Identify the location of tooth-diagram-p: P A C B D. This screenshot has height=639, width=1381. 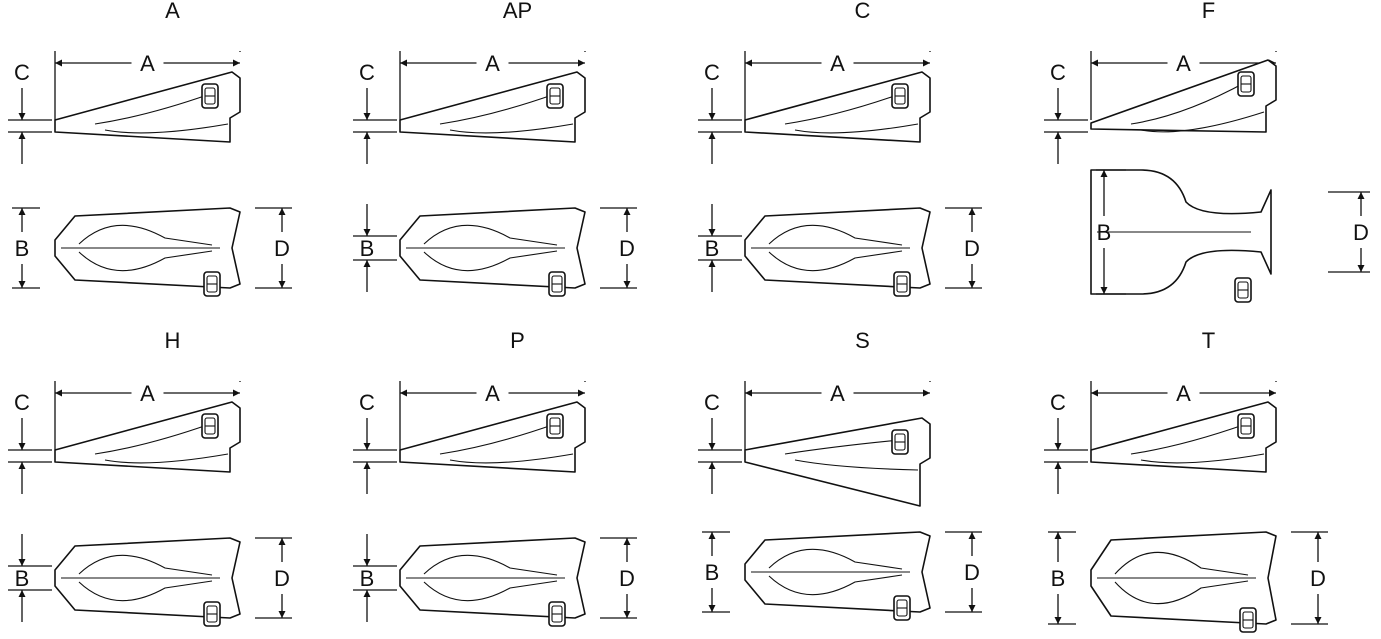
(517, 483).